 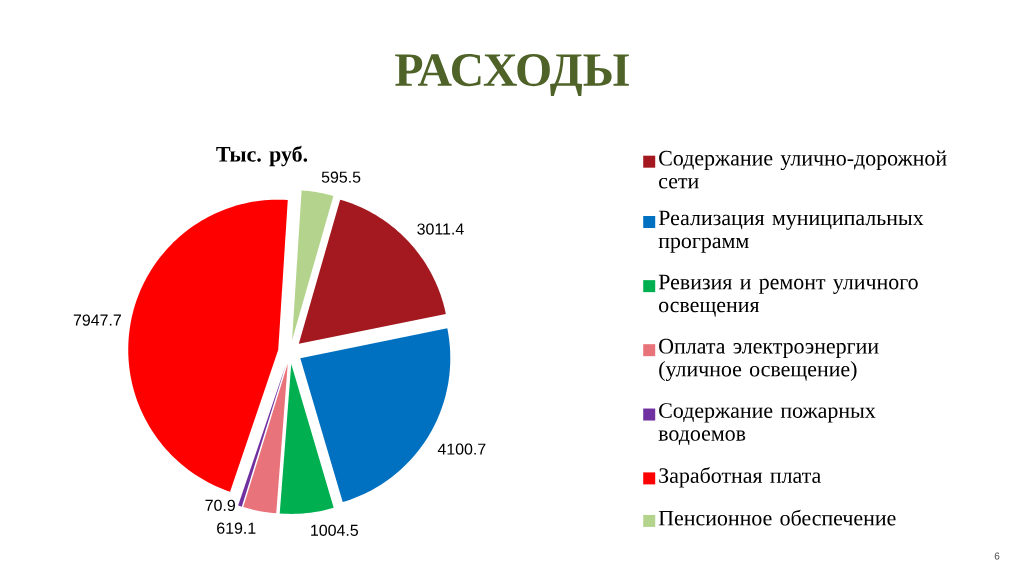 What do you see at coordinates (461, 449) in the screenshot?
I see `data-label: 4100.7` at bounding box center [461, 449].